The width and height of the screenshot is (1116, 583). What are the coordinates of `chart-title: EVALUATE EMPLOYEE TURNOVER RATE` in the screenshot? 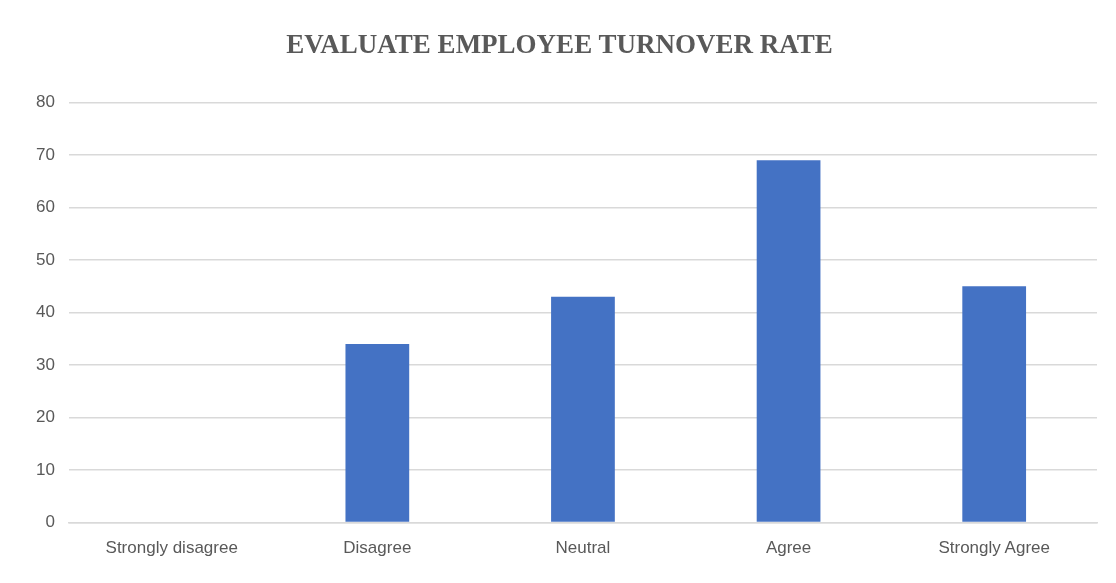 It's located at (559, 44).